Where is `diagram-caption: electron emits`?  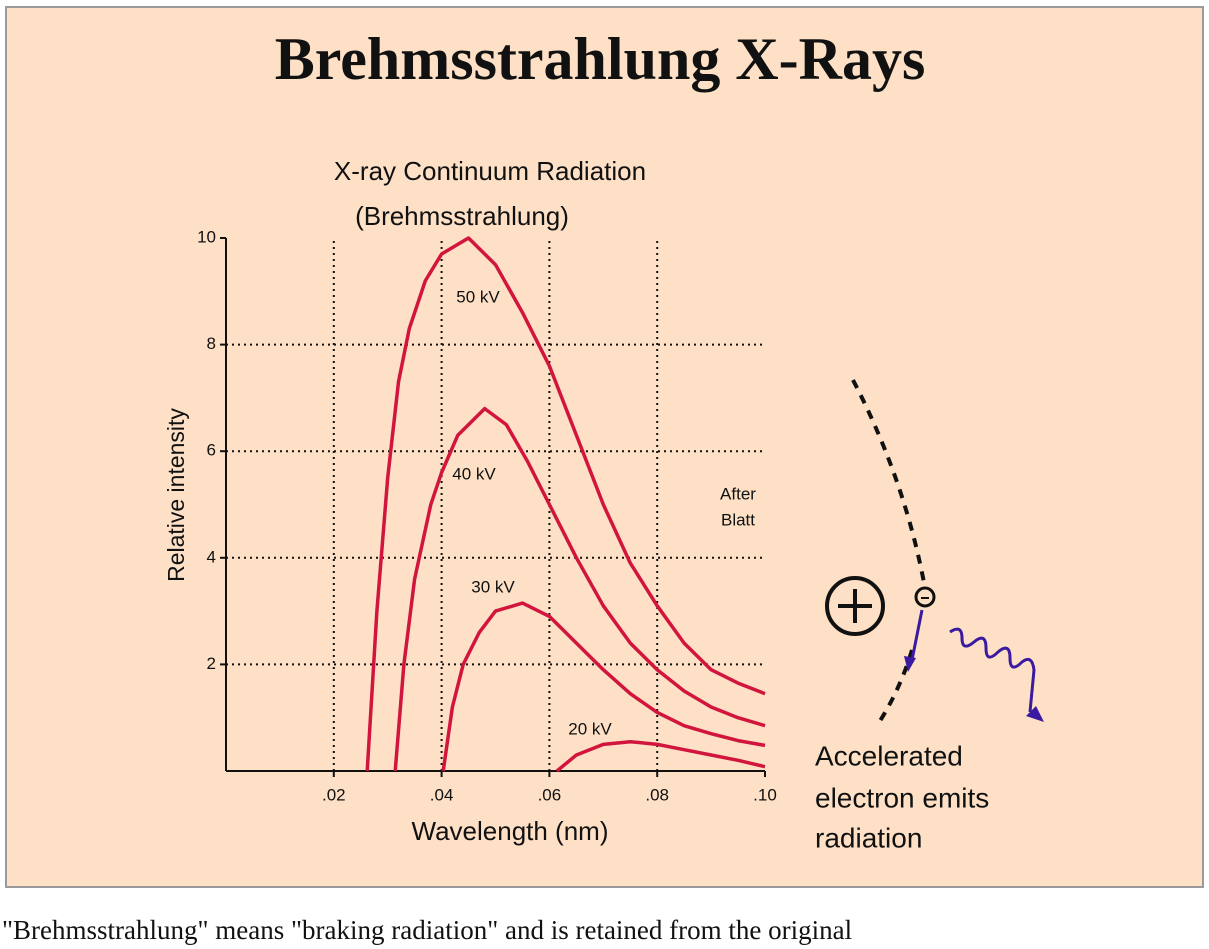 diagram-caption: electron emits is located at coordinates (902, 797).